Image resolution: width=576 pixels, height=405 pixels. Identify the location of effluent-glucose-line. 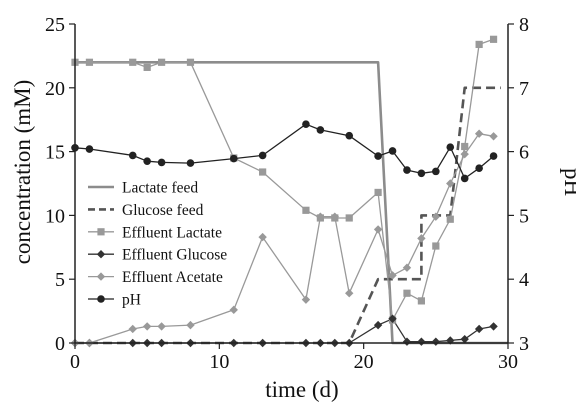
(284, 331).